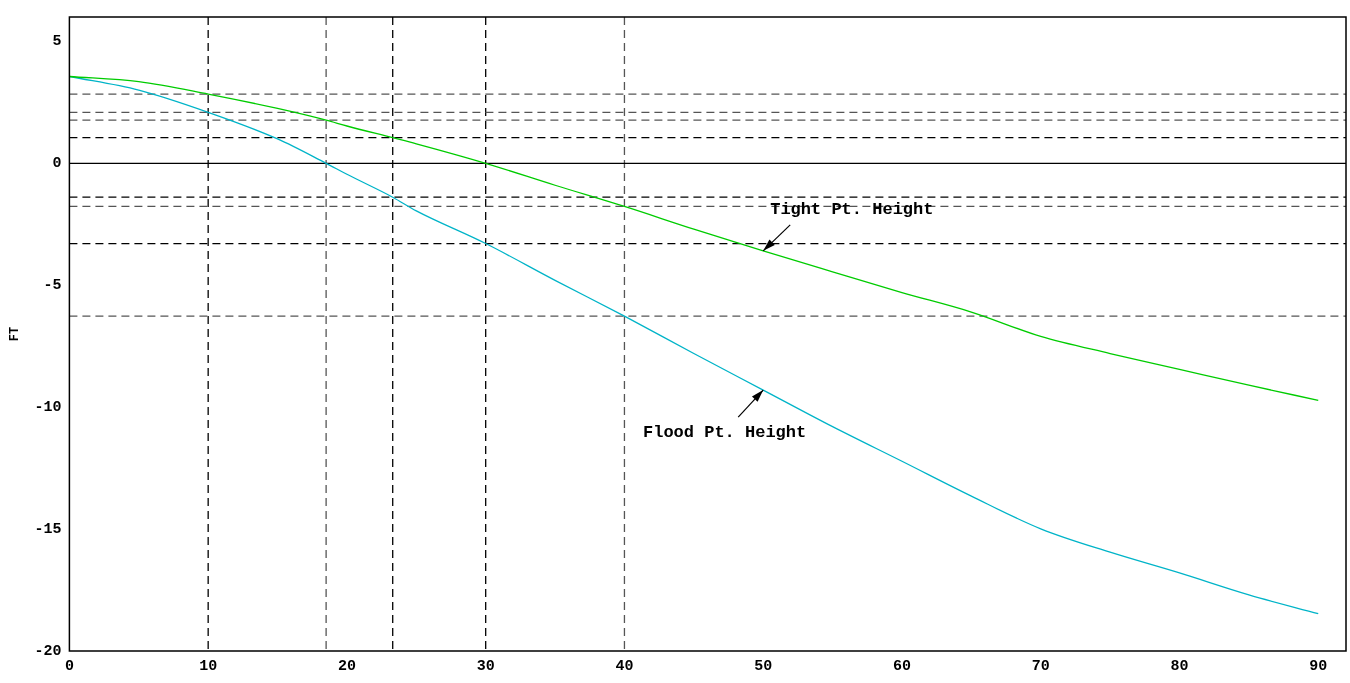 The image size is (1350, 683). What do you see at coordinates (48, 407) in the screenshot?
I see `y-tick-label: -10` at bounding box center [48, 407].